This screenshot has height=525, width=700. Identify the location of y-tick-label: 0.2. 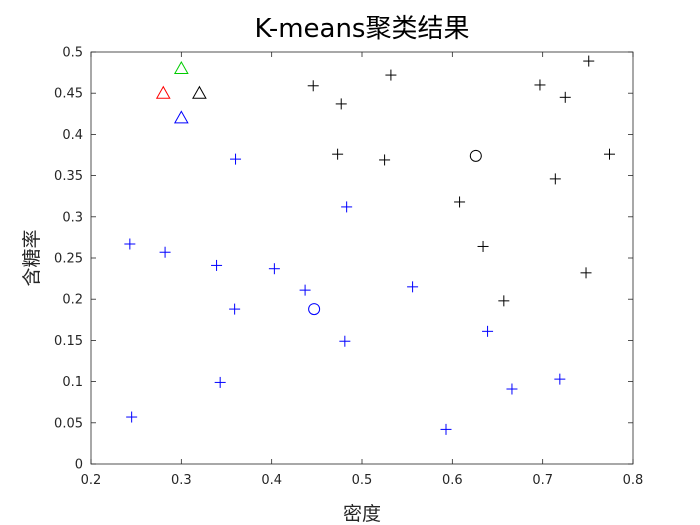
(72, 300).